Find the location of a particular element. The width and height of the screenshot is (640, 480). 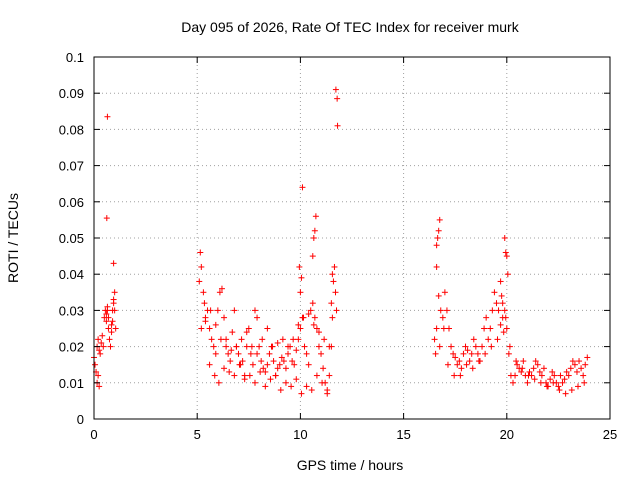

y-tick-label: 0.1 is located at coordinates (75, 57).